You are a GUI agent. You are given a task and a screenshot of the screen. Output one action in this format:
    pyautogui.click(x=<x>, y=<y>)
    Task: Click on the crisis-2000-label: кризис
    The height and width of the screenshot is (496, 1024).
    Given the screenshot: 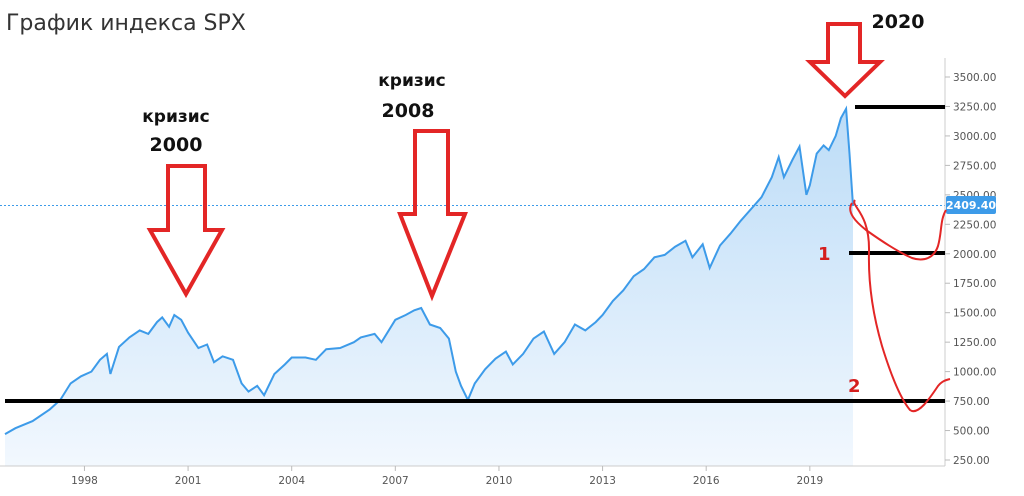 What is the action you would take?
    pyautogui.click(x=176, y=117)
    